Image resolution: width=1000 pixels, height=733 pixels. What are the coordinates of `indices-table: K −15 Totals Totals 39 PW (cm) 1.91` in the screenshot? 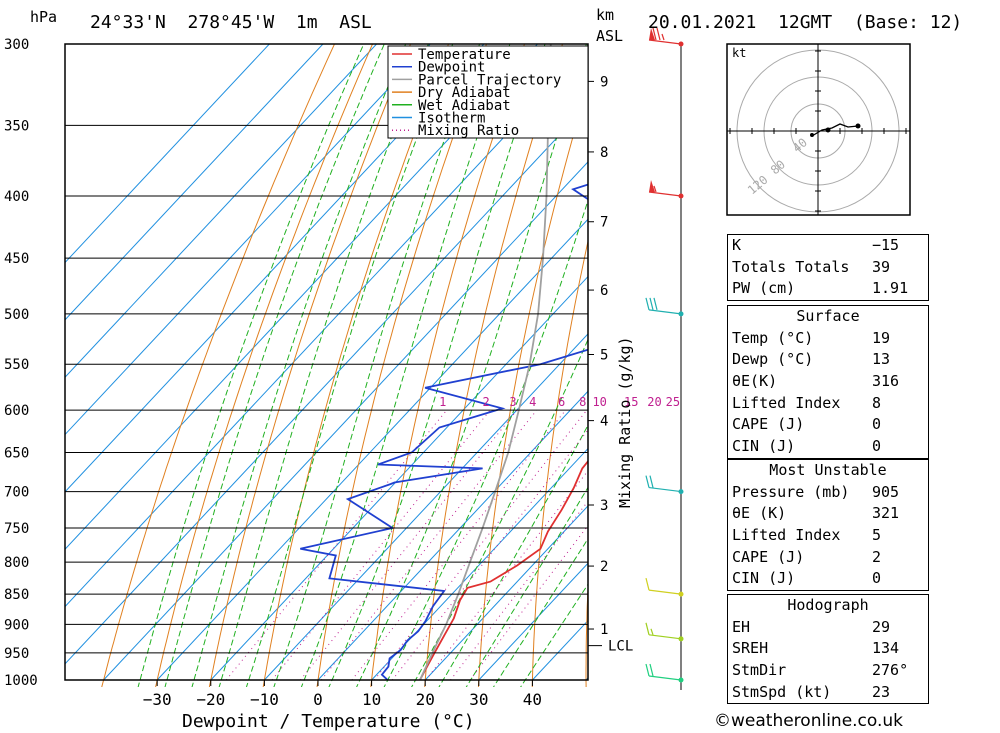 It's located at (828, 268).